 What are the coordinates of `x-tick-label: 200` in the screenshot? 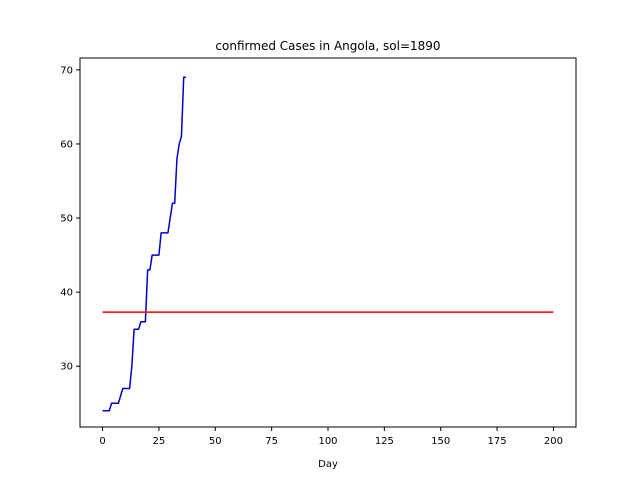 It's located at (553, 441).